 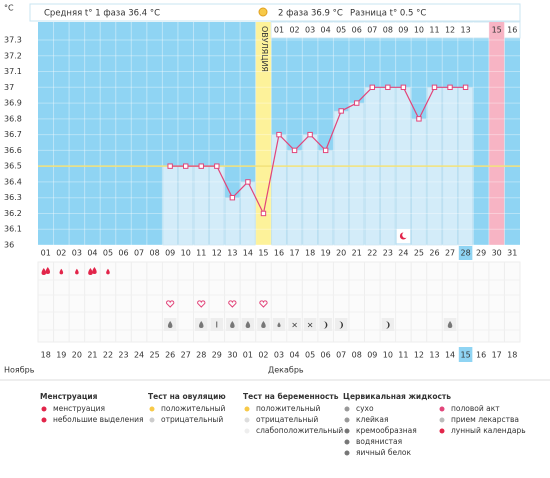 What do you see at coordinates (372, 355) in the screenshot?
I see `date-label: 09` at bounding box center [372, 355].